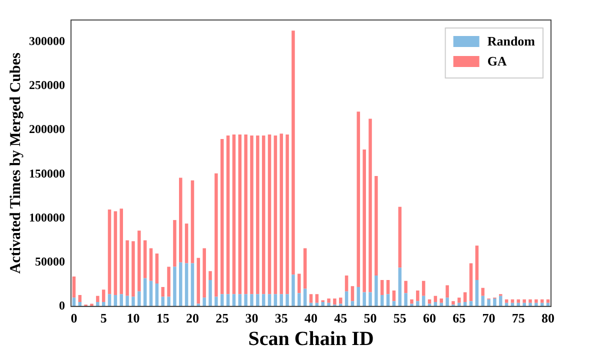  What do you see at coordinates (47, 129) in the screenshot?
I see `y-tick-label: 200000` at bounding box center [47, 129].